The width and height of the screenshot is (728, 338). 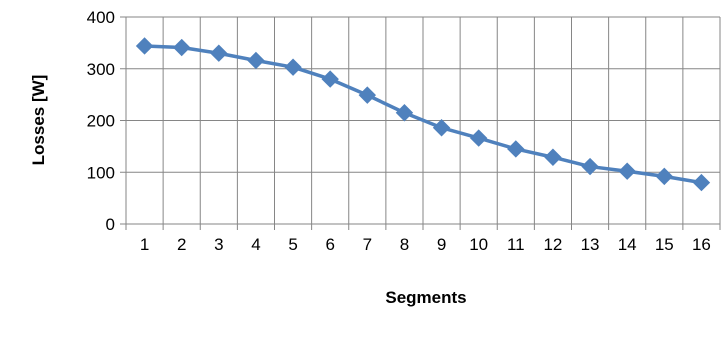 What do you see at coordinates (110, 224) in the screenshot?
I see `y-tick-label: 0` at bounding box center [110, 224].